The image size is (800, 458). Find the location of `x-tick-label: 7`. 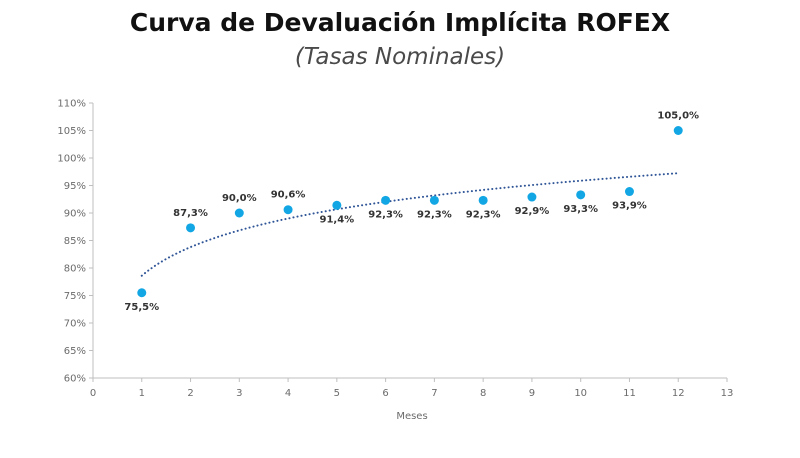

x-tick-label: 7 is located at coordinates (434, 393).